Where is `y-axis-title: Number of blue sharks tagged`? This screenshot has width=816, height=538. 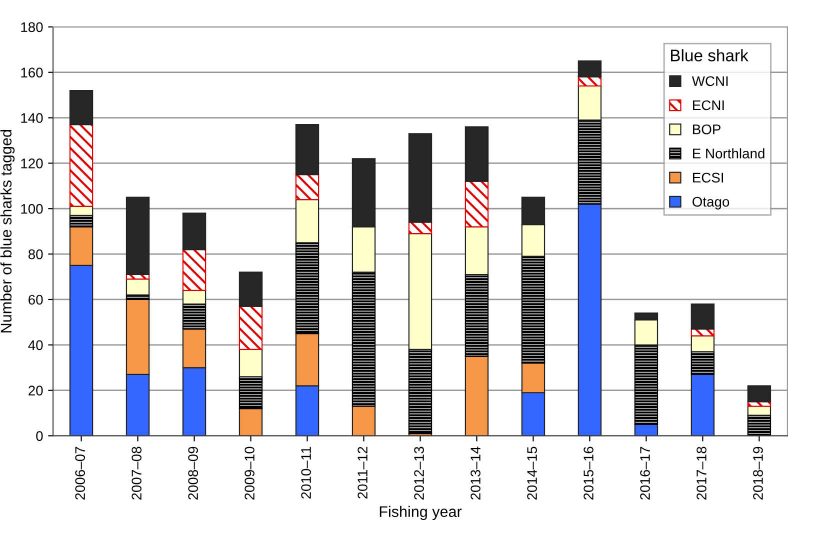 y-axis-title: Number of blue sharks tagged is located at coordinates (7, 231).